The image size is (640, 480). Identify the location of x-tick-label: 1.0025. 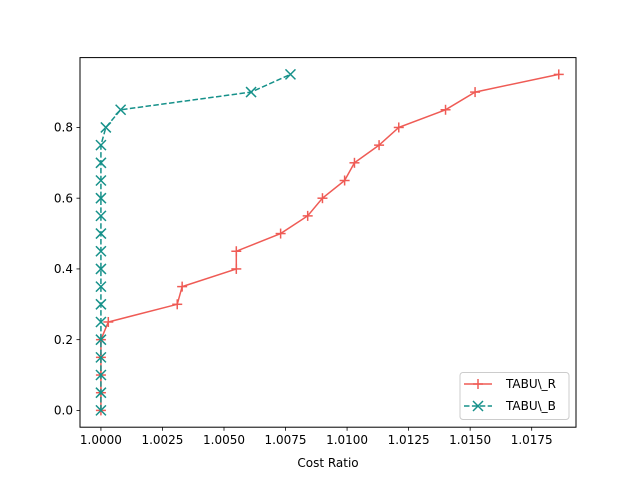
(162, 440).